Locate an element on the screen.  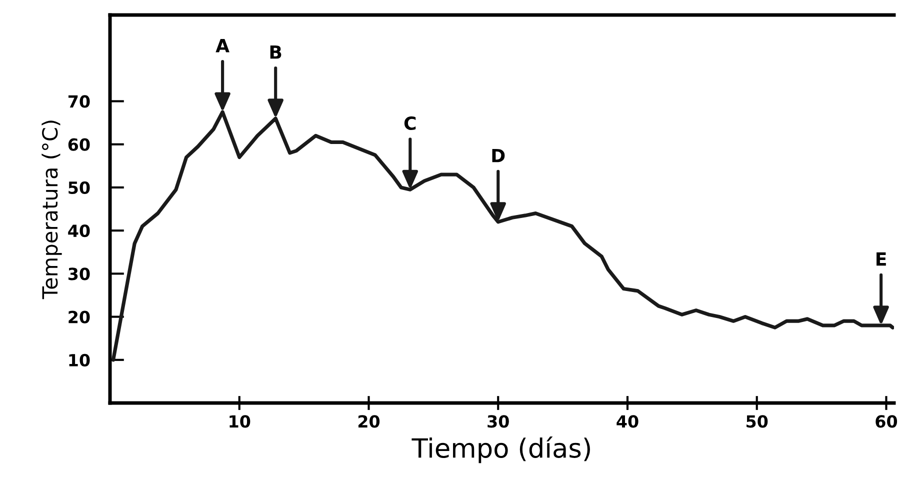
annotation: C is located at coordinates (410, 123).